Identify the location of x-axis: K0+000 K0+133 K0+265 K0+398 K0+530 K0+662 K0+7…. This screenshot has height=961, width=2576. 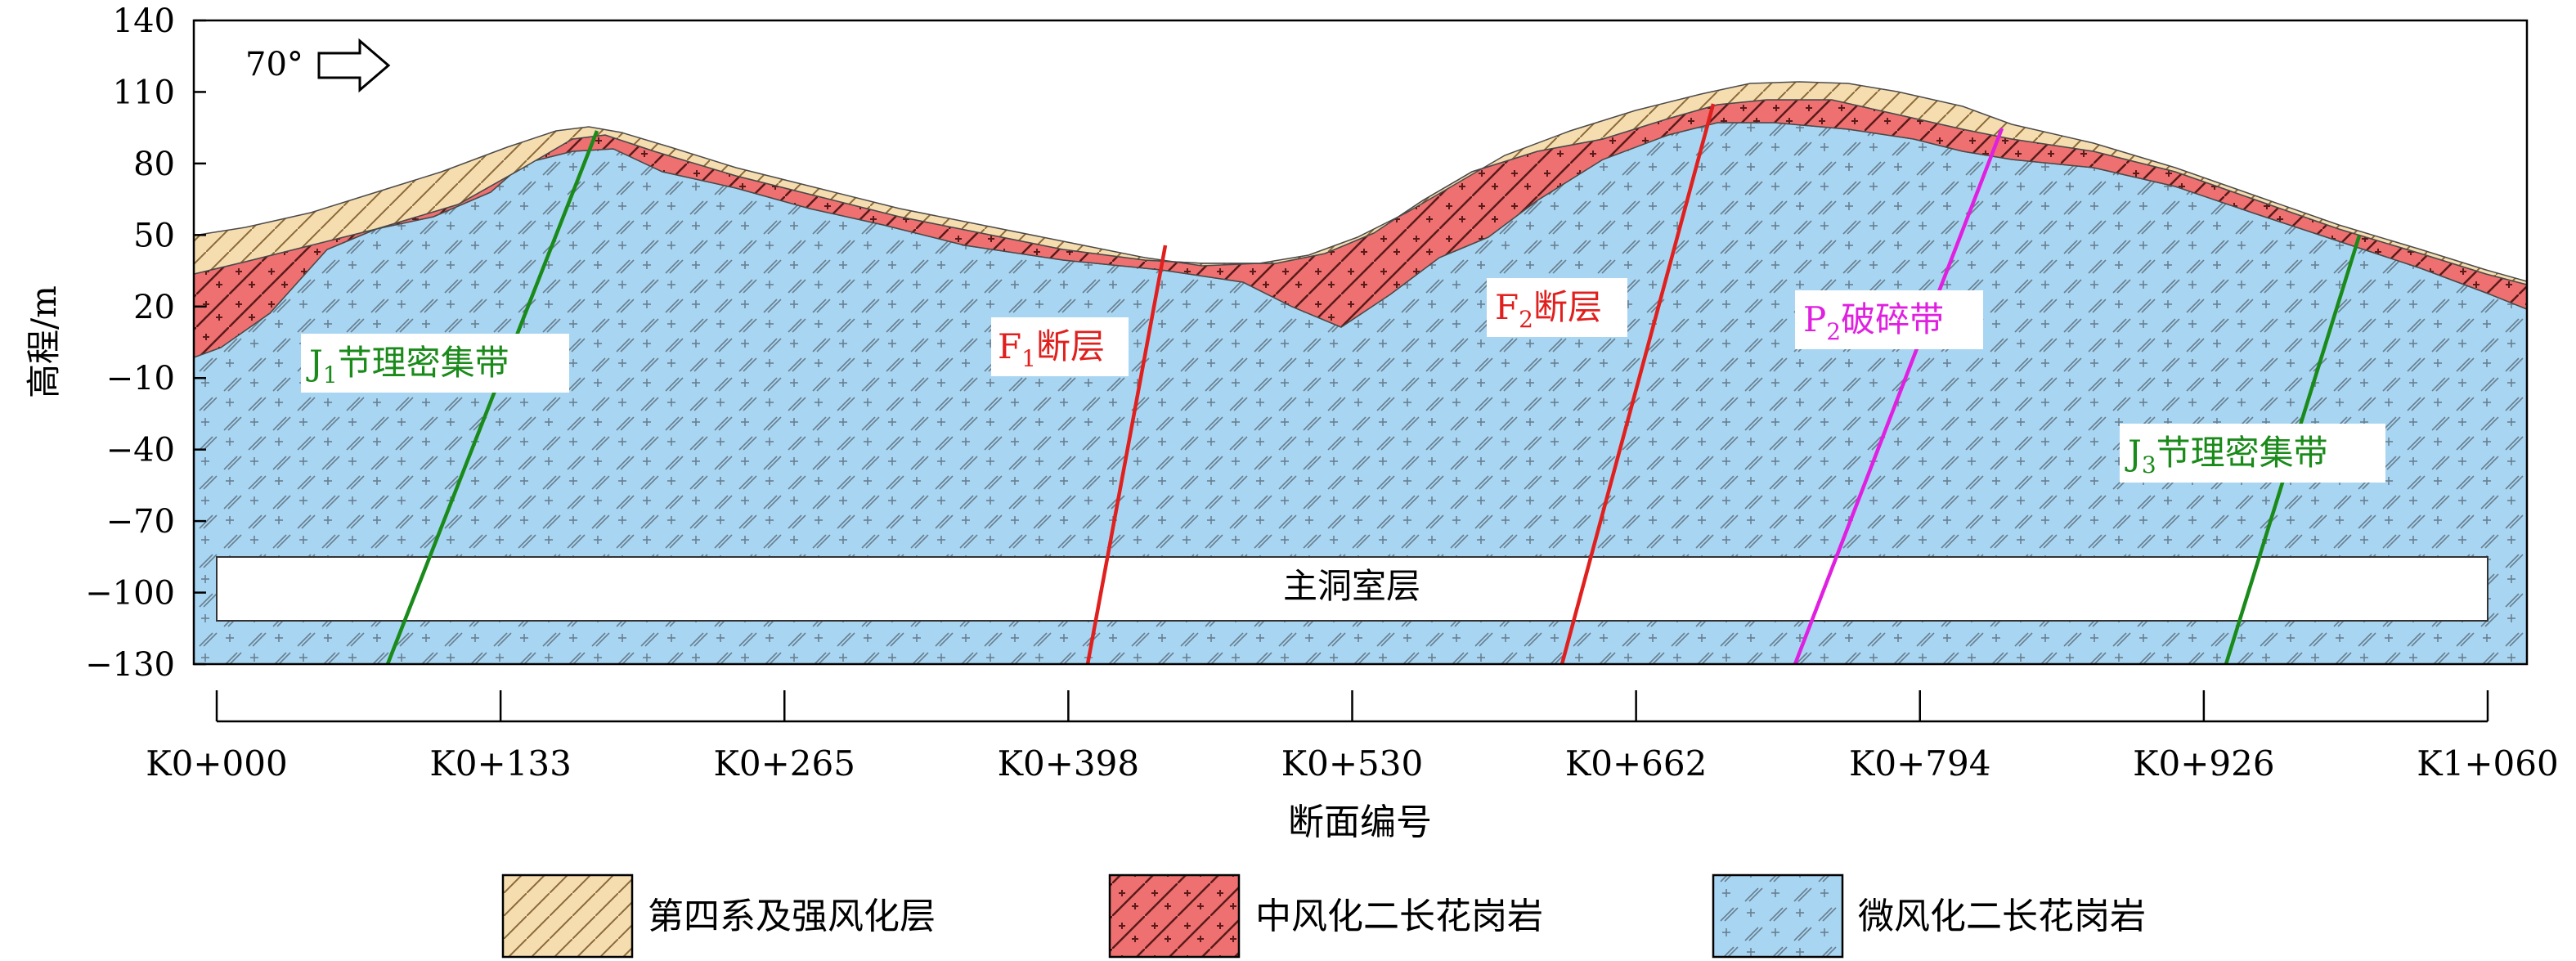
(1353, 737).